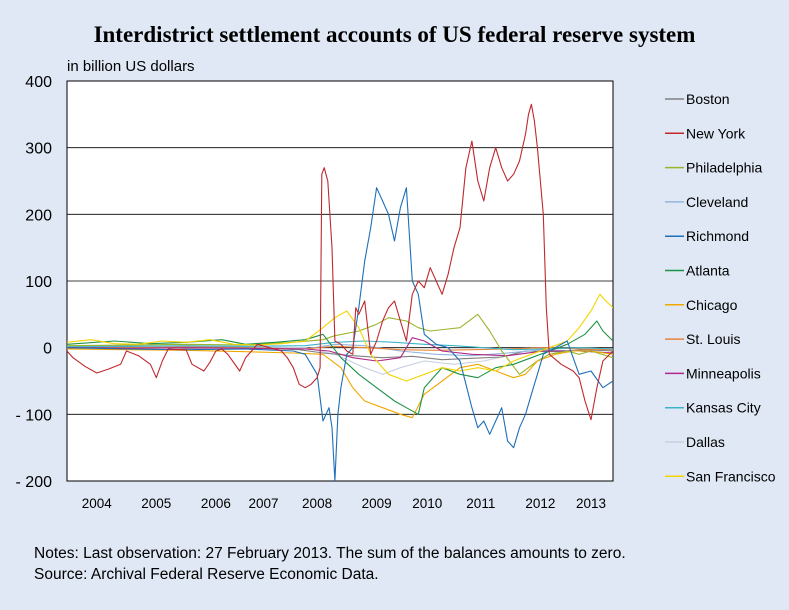  What do you see at coordinates (717, 202) in the screenshot?
I see `legend-label: Cleveland` at bounding box center [717, 202].